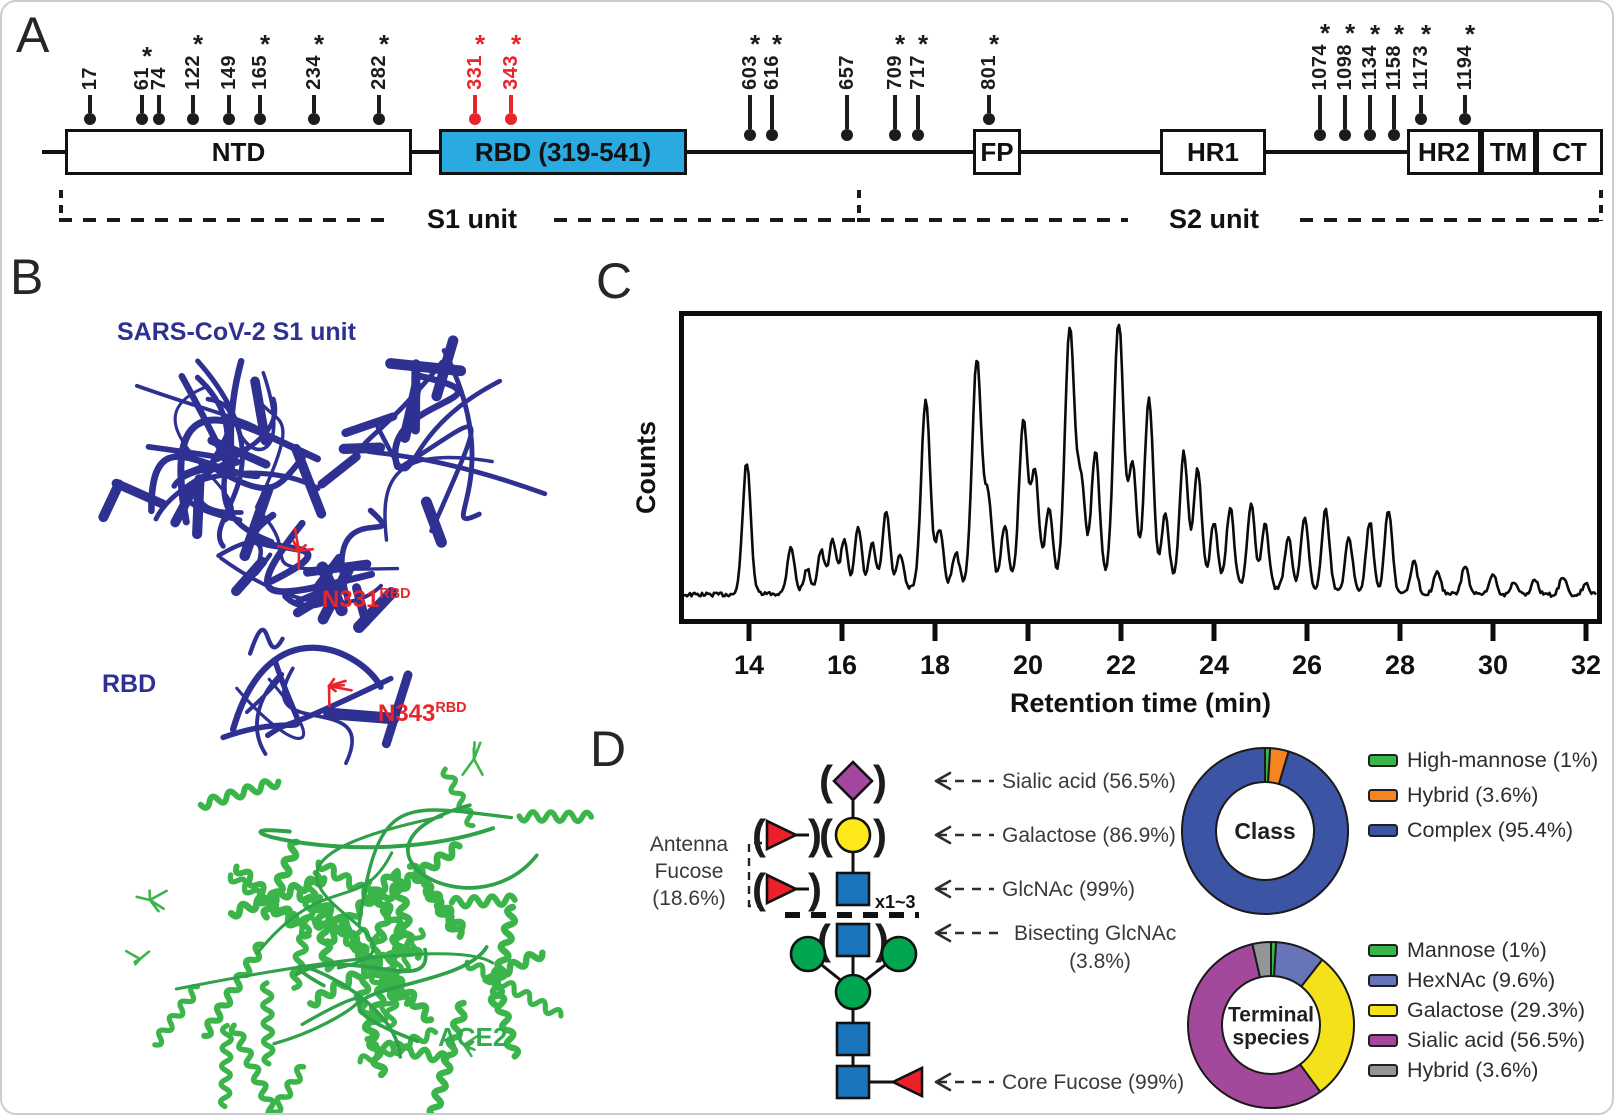 The width and height of the screenshot is (1614, 1115). I want to click on legend-item-label: Mannose (1%), so click(1477, 950).